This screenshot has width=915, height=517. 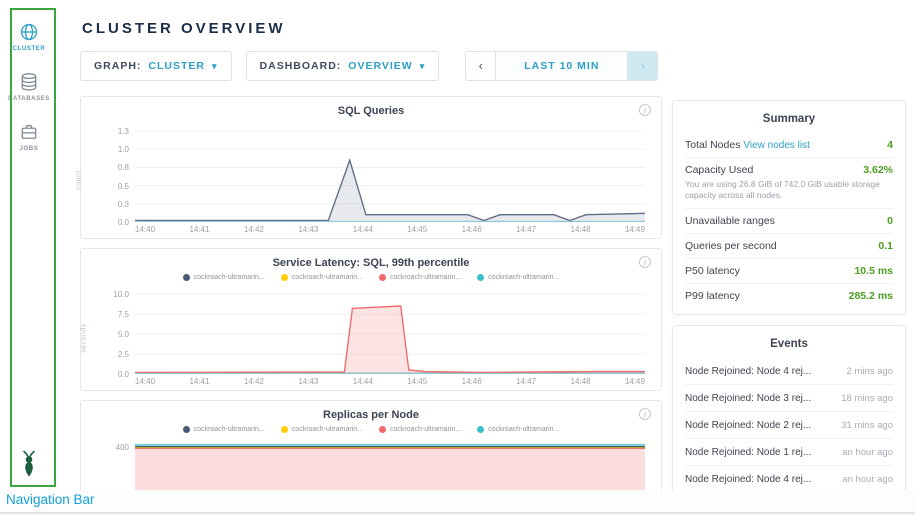 I want to click on cockroachdb-logo, so click(x=29, y=464).